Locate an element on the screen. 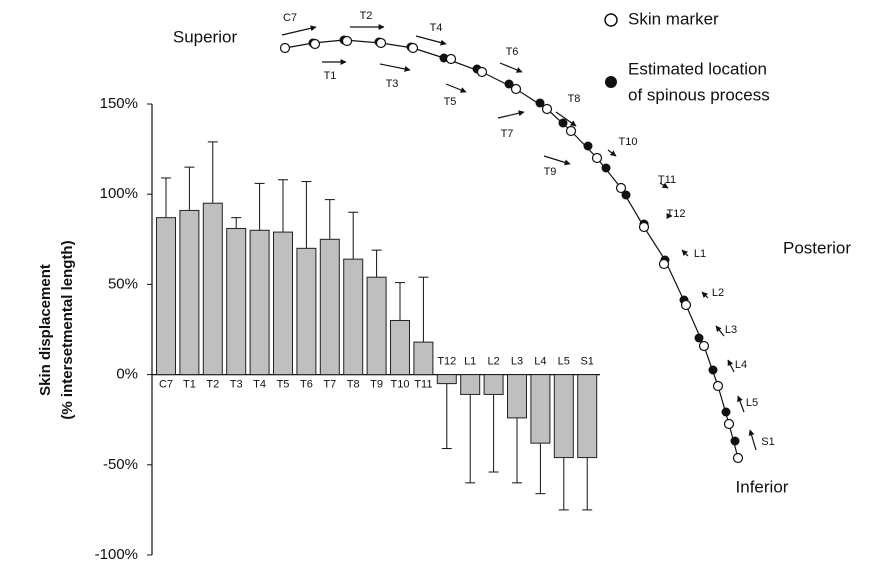 Image resolution: width=877 pixels, height=580 pixels. x-tick-label: T10 is located at coordinates (400, 385).